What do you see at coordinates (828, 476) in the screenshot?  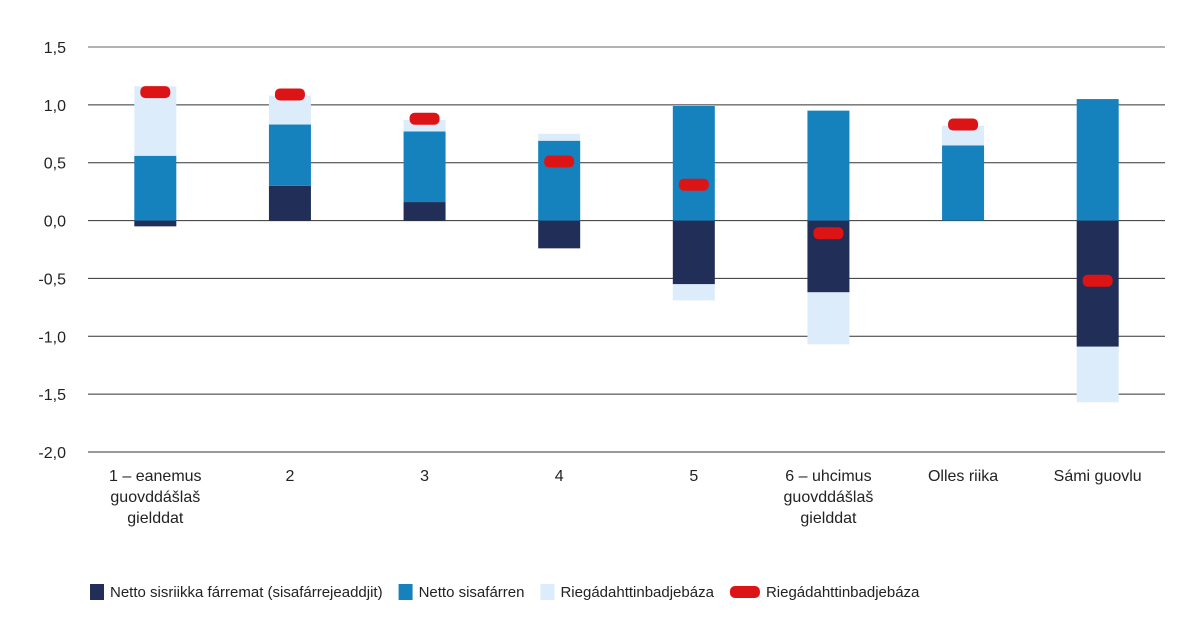 I see `x-tick-label: 6 – uhcimus` at bounding box center [828, 476].